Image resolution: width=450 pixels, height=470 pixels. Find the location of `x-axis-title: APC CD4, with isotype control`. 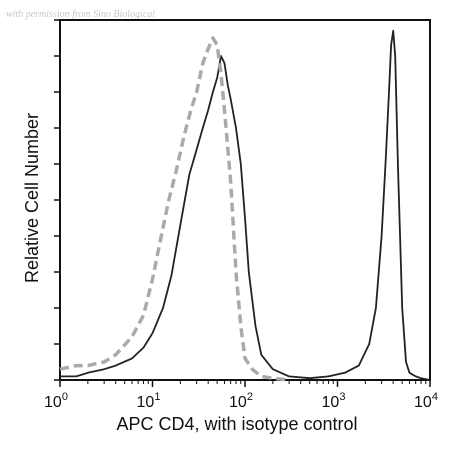

x-axis-title: APC CD4, with isotype control is located at coordinates (236, 424).